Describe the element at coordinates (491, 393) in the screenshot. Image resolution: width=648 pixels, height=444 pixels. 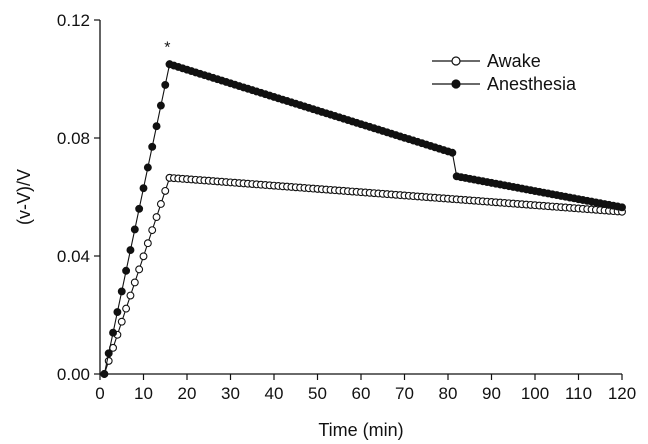
I see `x-tick-label: 90` at that location.